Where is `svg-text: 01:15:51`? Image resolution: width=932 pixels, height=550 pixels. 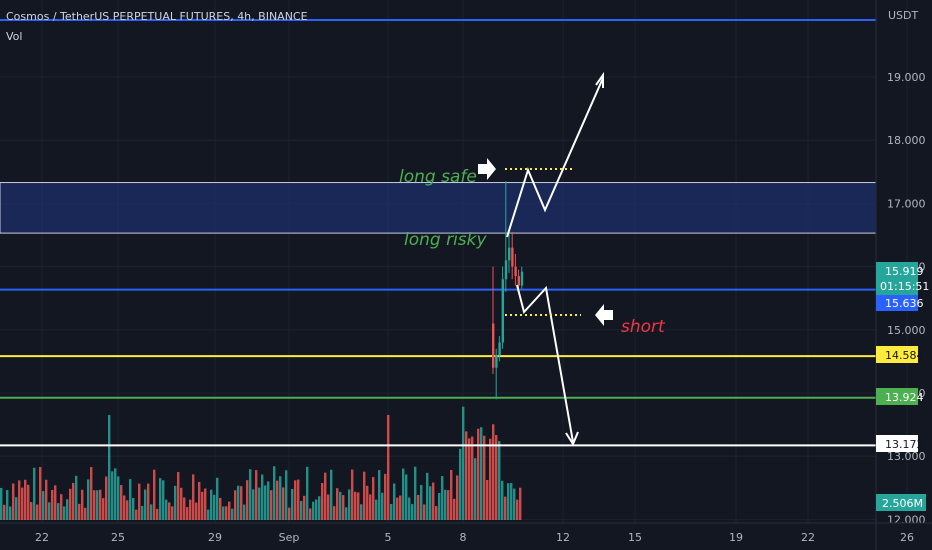 svg-text: 01:15:51 is located at coordinates (904, 286).